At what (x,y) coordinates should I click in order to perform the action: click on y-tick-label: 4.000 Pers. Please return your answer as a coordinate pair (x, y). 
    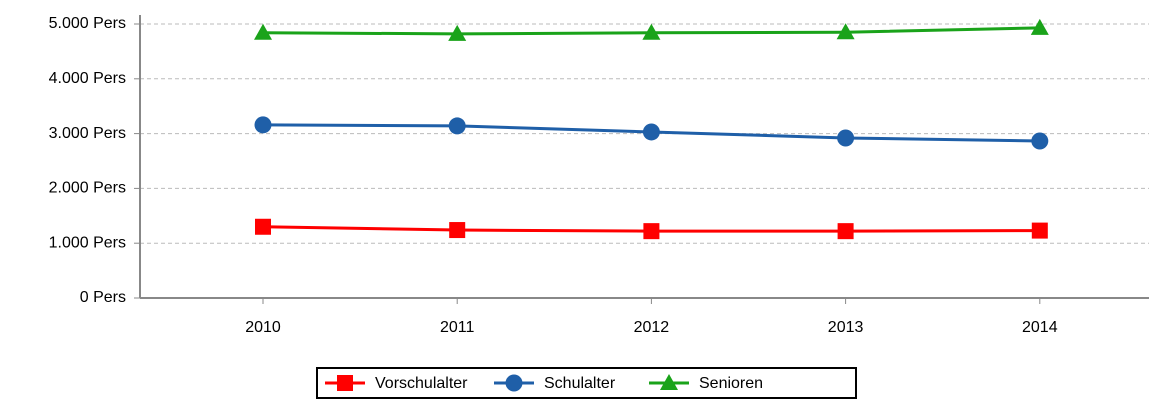
    Looking at the image, I should click on (87, 78).